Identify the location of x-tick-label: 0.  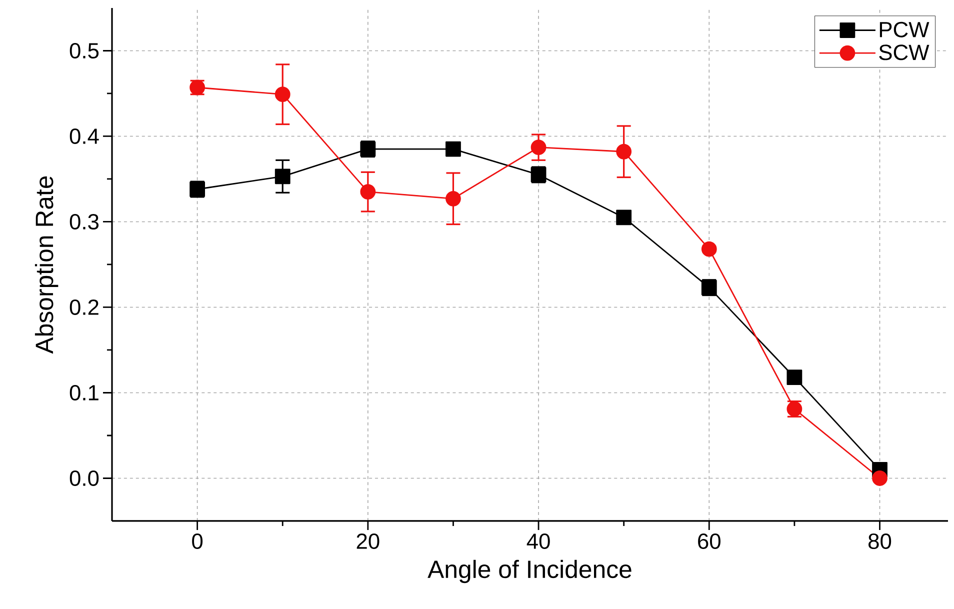
(197, 542).